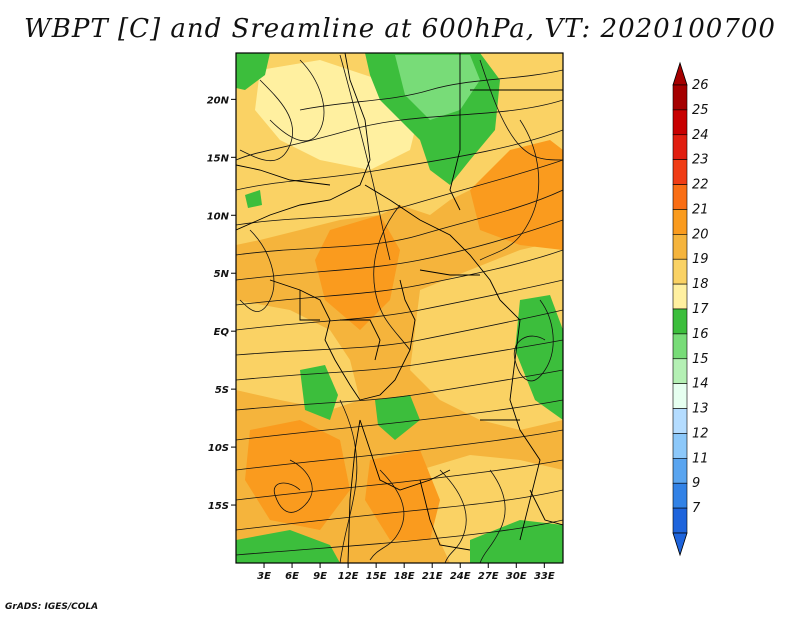 The width and height of the screenshot is (800, 618). I want to click on field-region-green-nw-spot, so click(253, 199).